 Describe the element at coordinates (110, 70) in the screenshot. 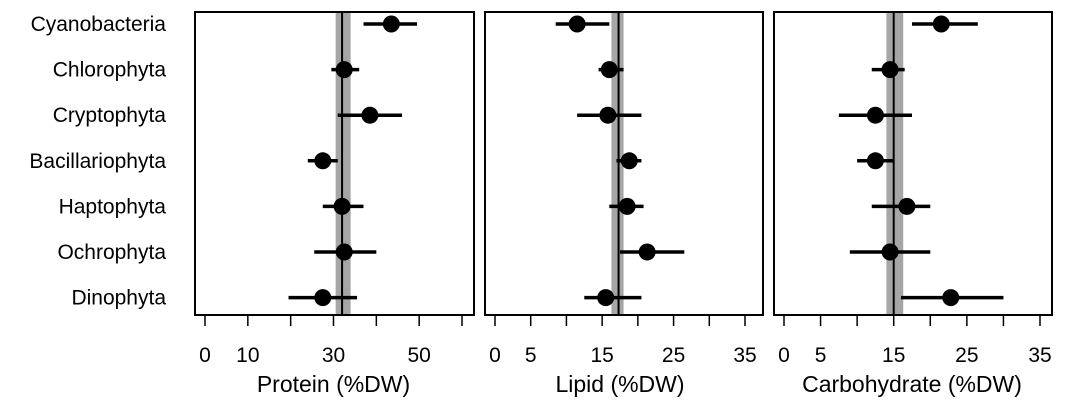

I see `category-label: Chlorophyta` at that location.